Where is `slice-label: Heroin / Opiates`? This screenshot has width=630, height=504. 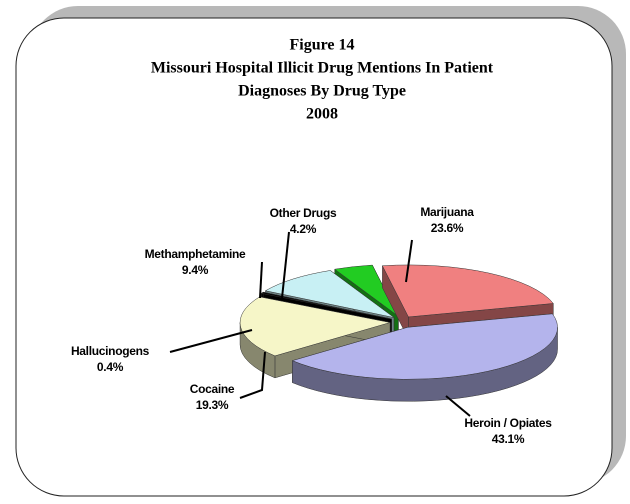 slice-label: Heroin / Opiates is located at coordinates (508, 423).